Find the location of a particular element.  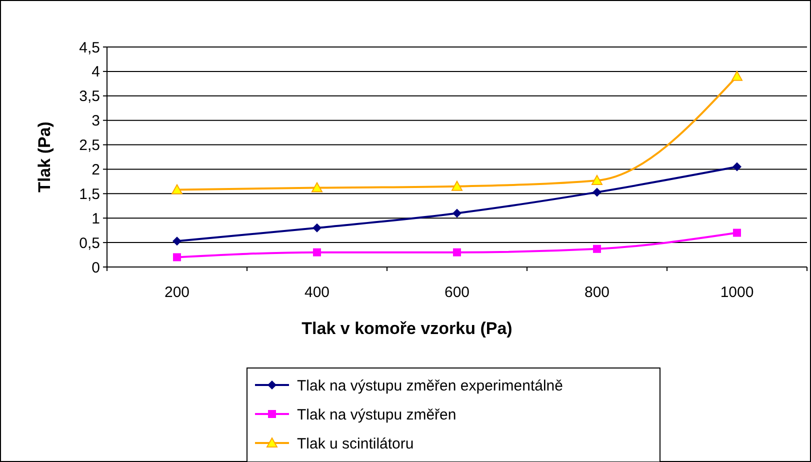

y-tick-label: 1 is located at coordinates (96, 219).